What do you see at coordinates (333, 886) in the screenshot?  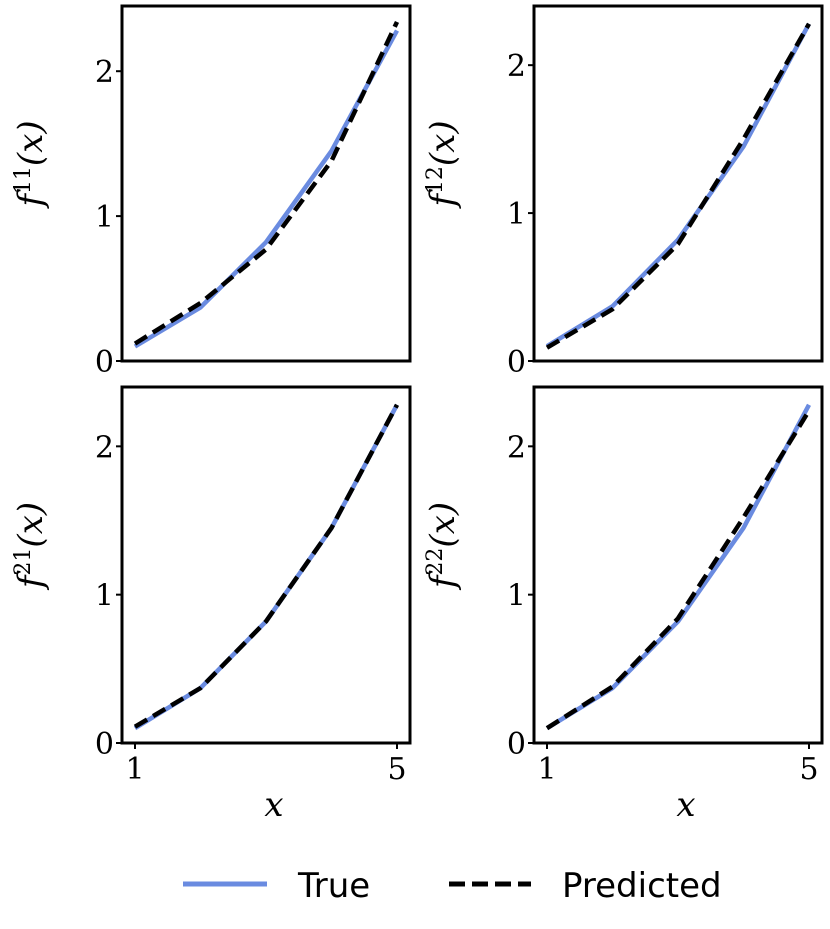 I see `legend-true-label: True` at bounding box center [333, 886].